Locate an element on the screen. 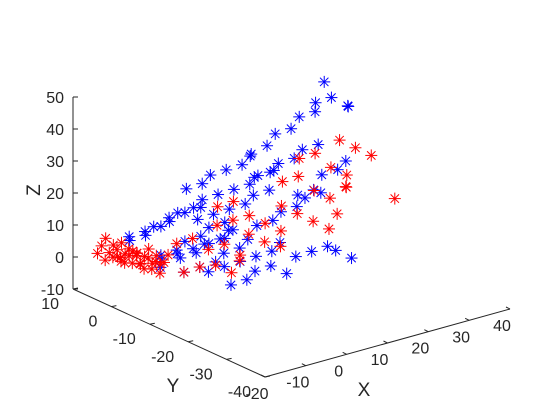  x-axis-title: X is located at coordinates (364, 390).